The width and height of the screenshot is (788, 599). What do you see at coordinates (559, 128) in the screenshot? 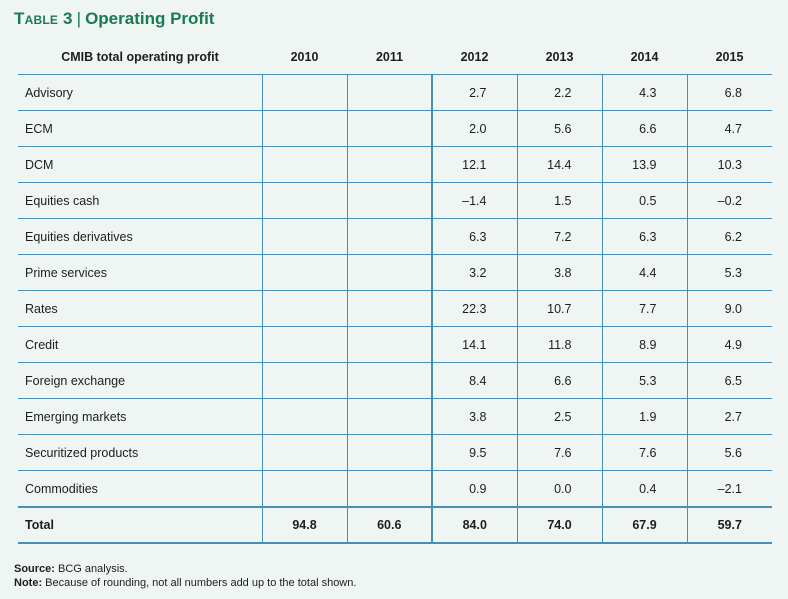
I see `table-cell: 5.6` at bounding box center [559, 128].